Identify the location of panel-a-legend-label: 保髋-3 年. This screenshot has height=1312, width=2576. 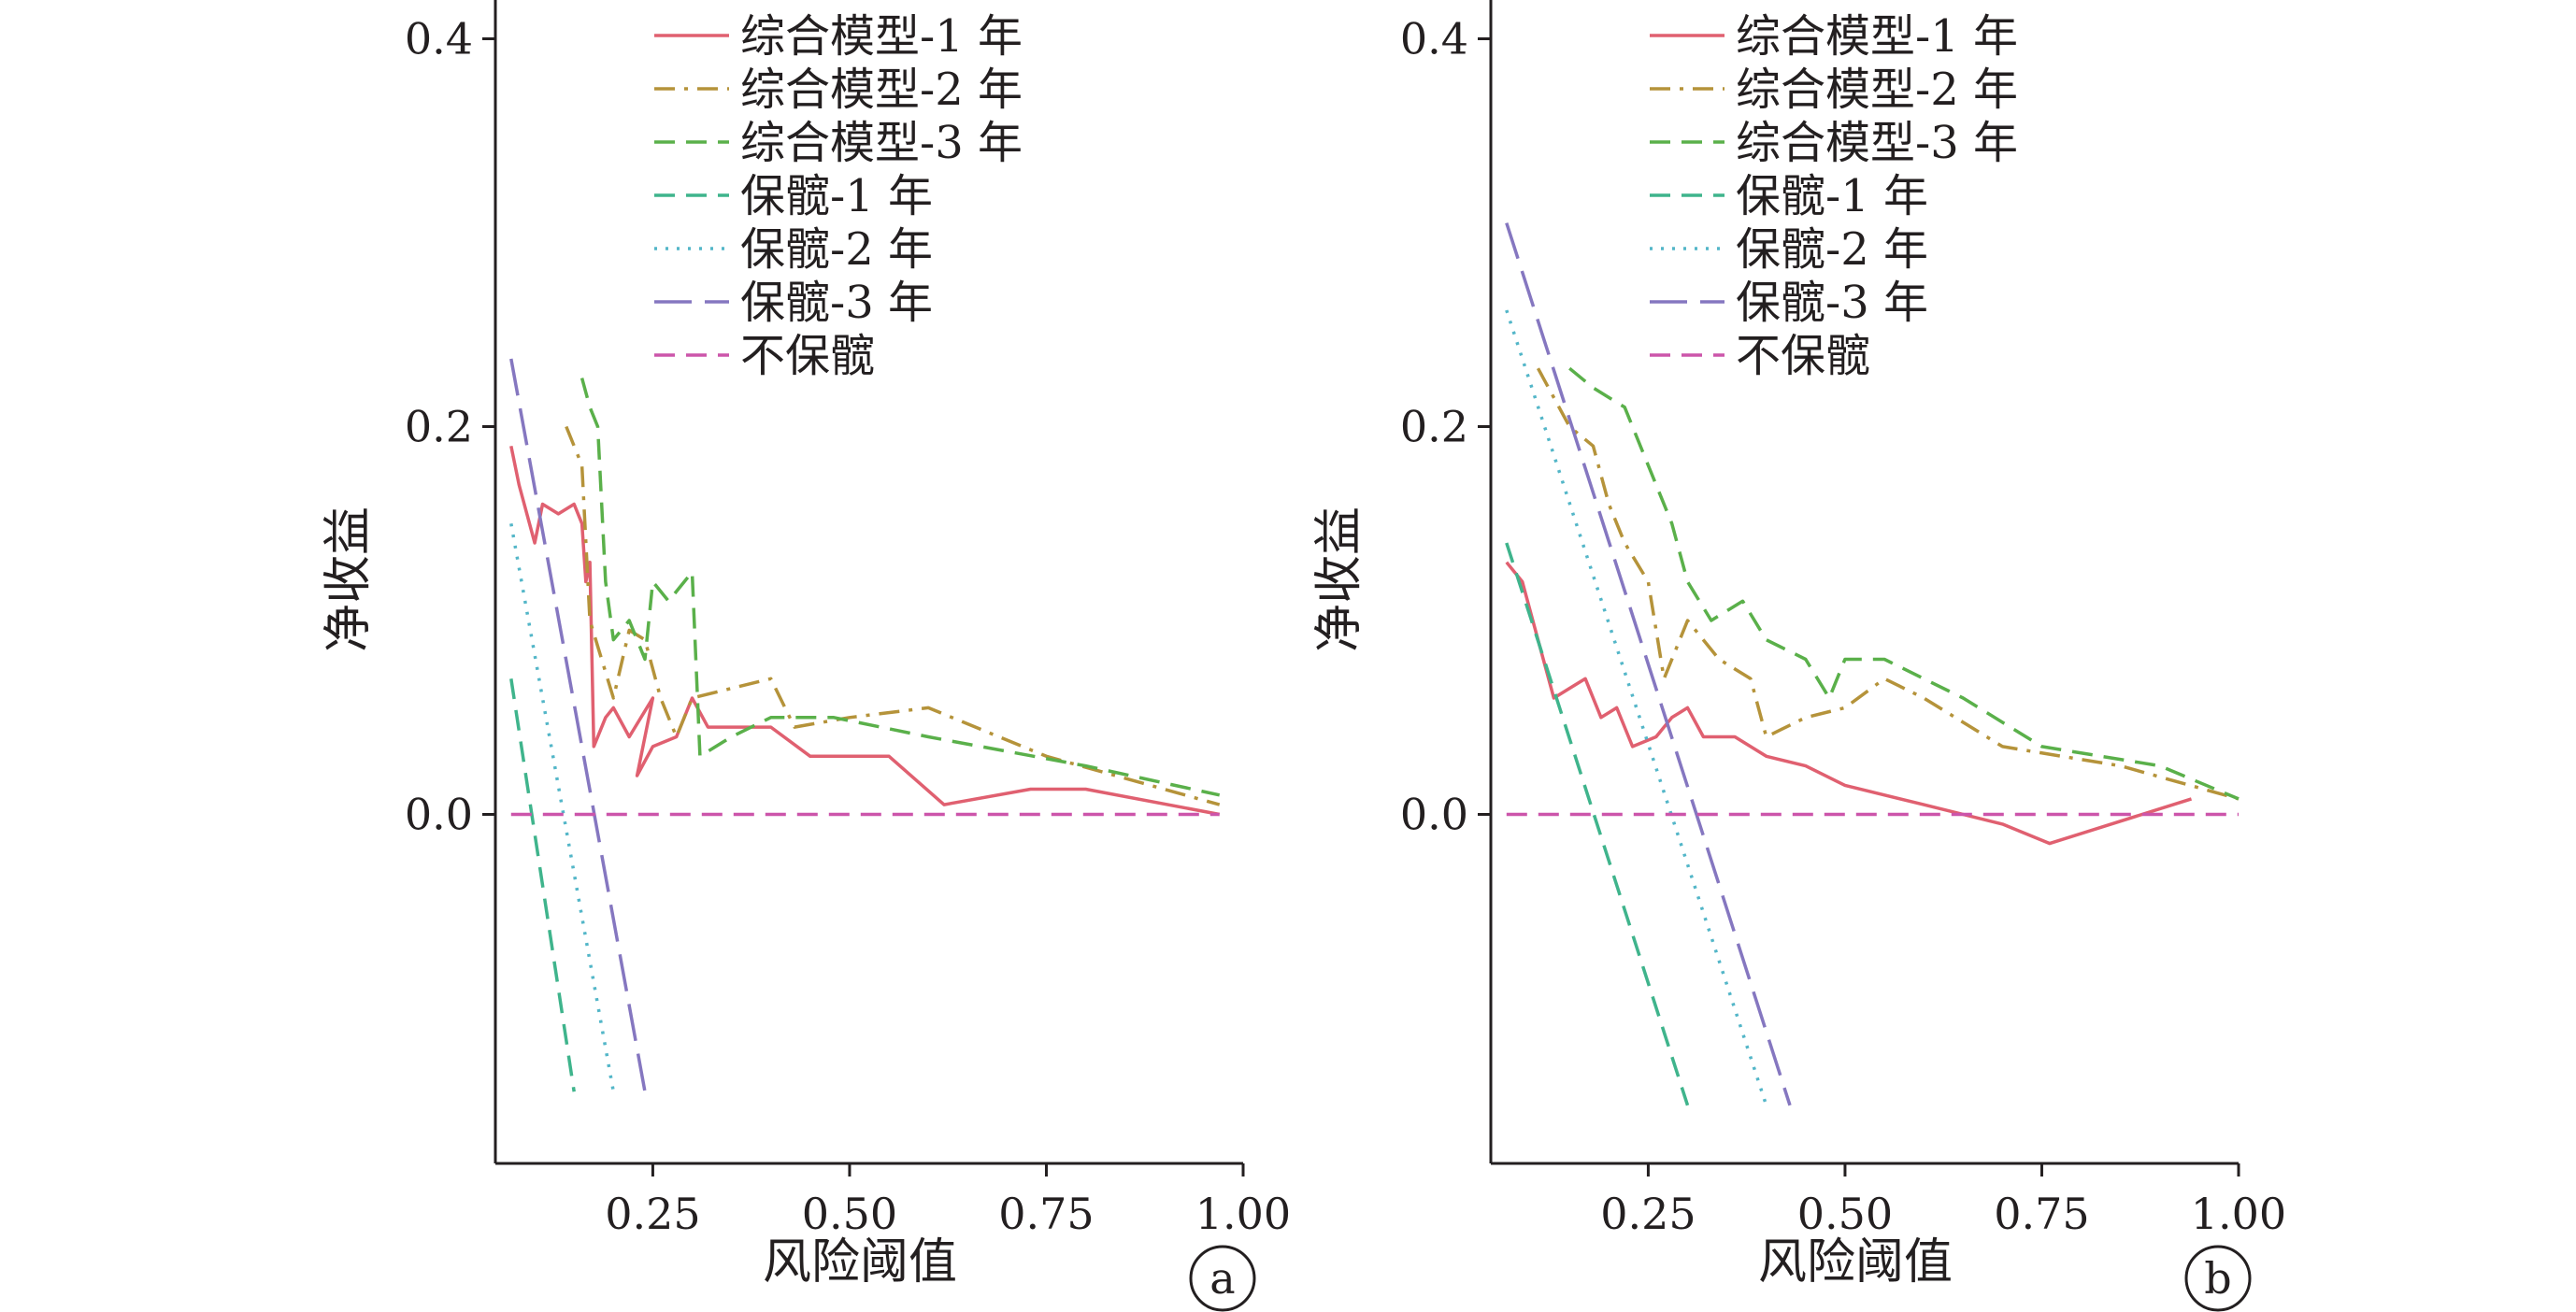
(836, 303).